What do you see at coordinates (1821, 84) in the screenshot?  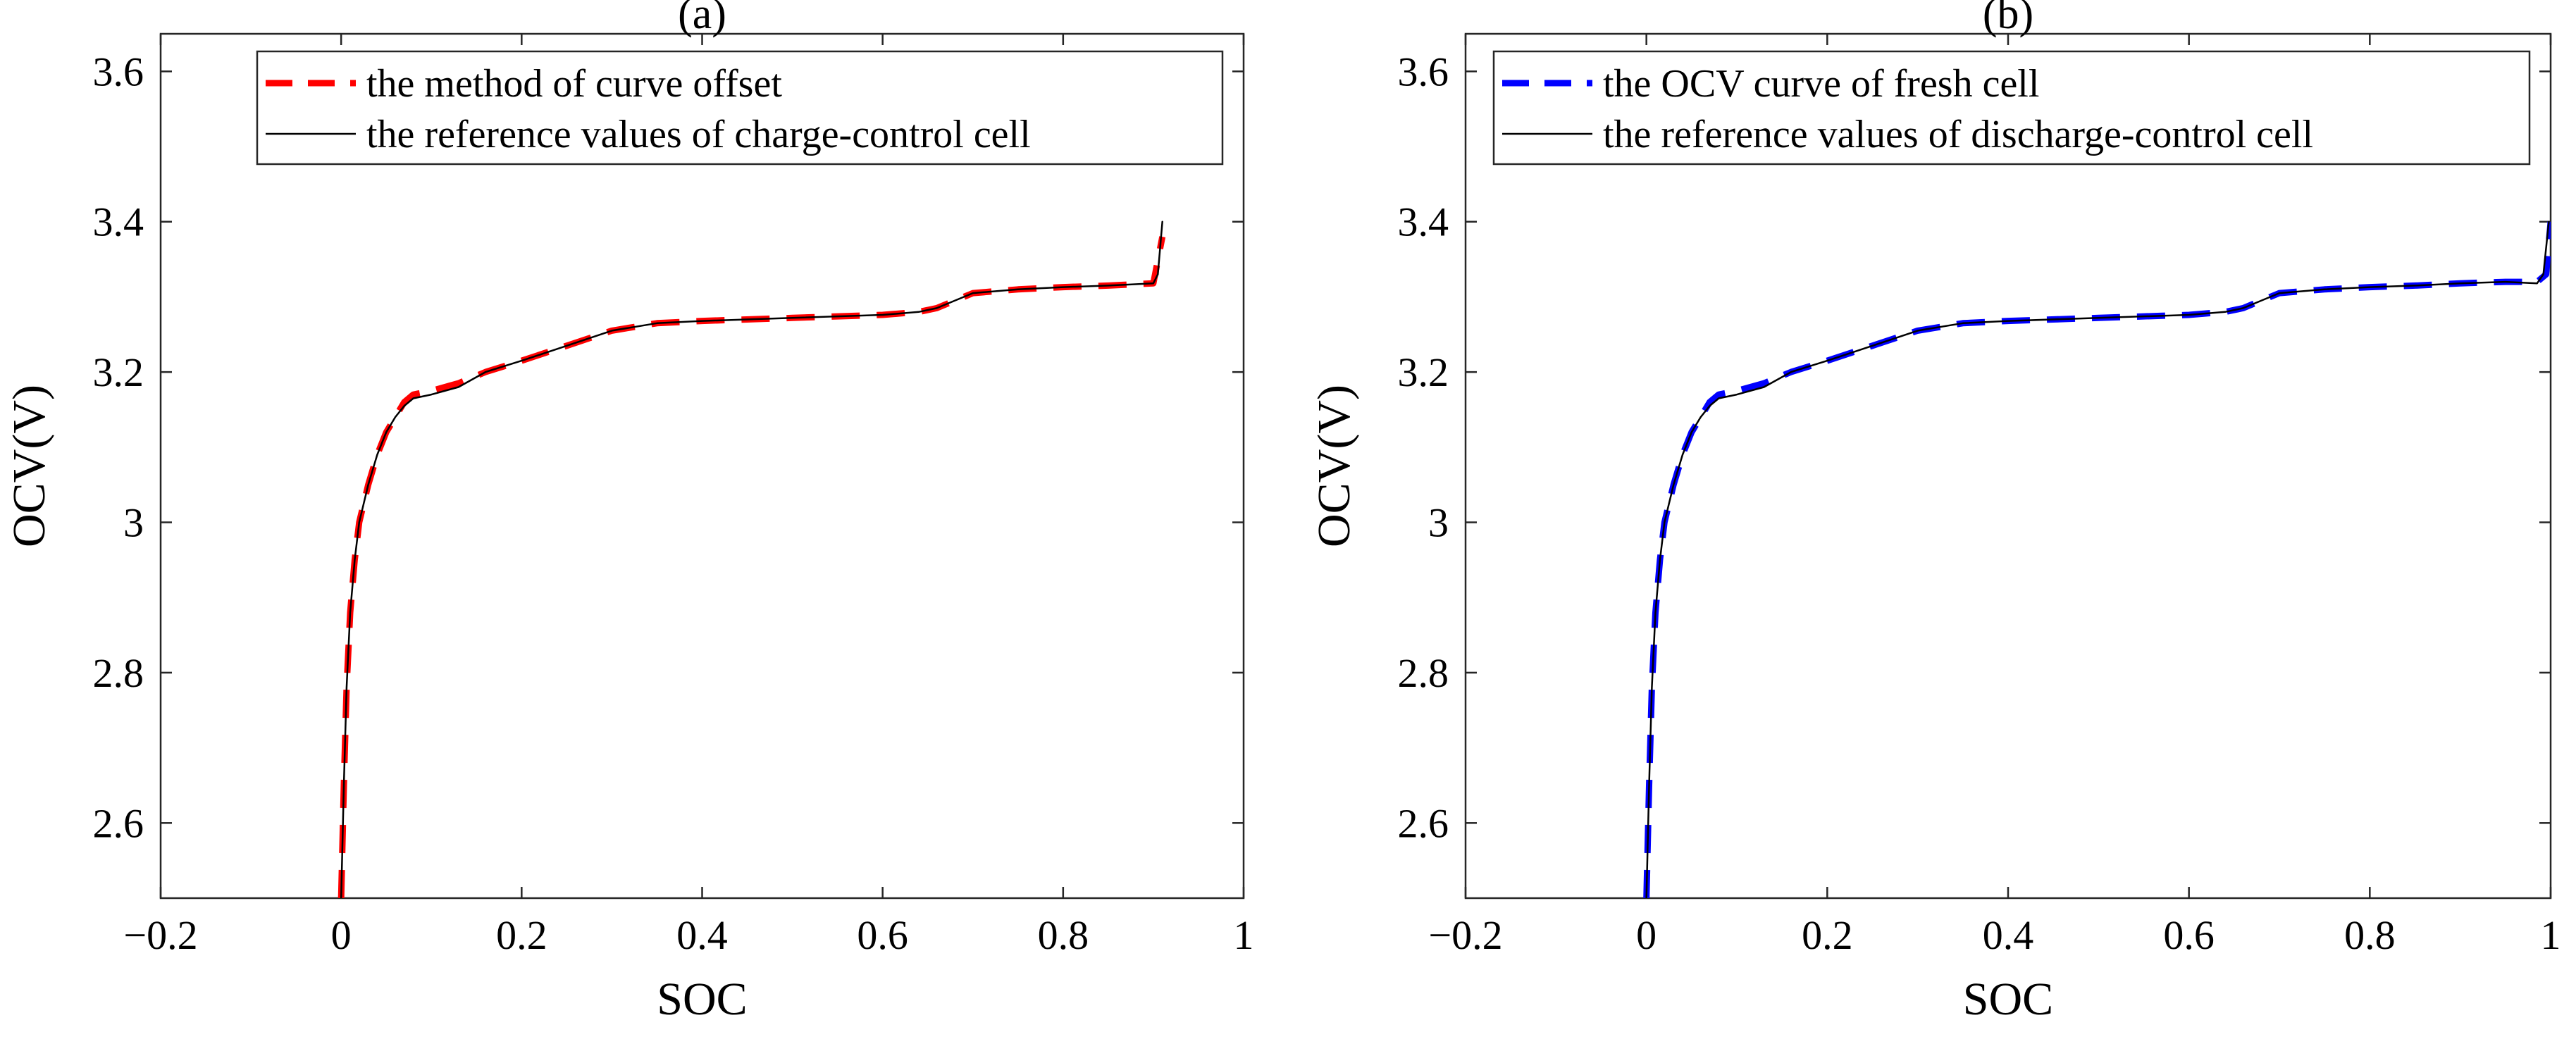 I see `legend-label: the OCV curve of fresh cell` at bounding box center [1821, 84].